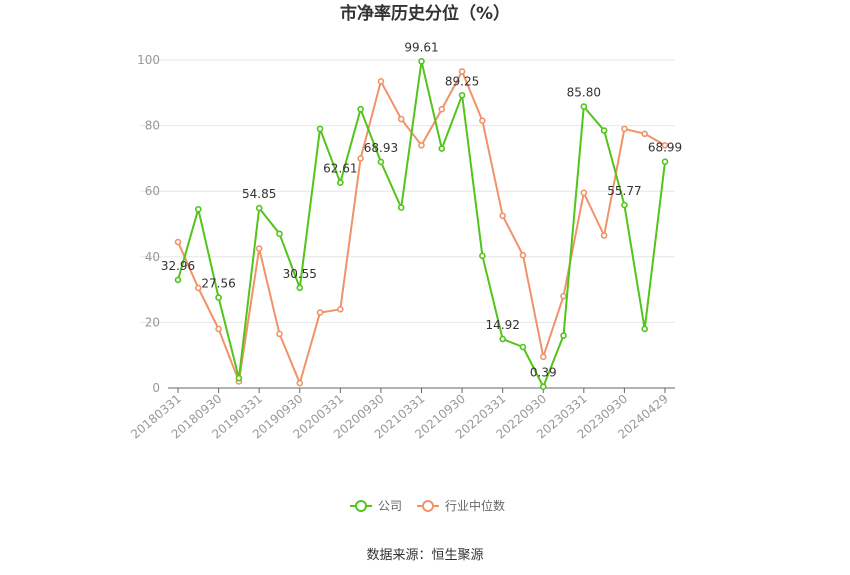 The image size is (850, 575). Describe the element at coordinates (421, 47) in the screenshot. I see `data-label: 99.61` at that location.